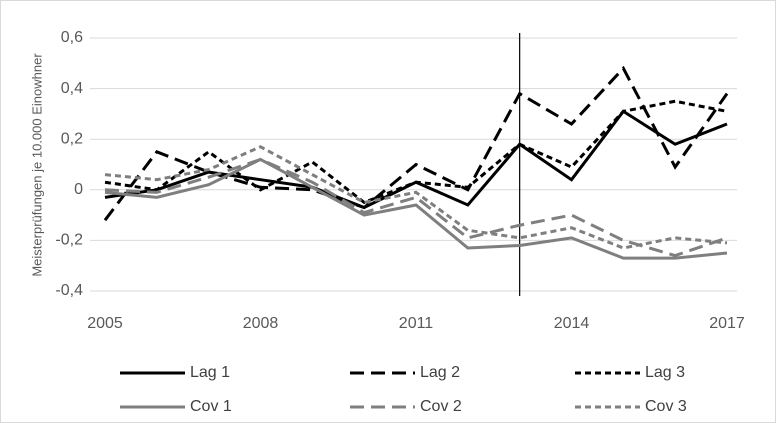  I want to click on legend-label: Cov 1, so click(211, 406).